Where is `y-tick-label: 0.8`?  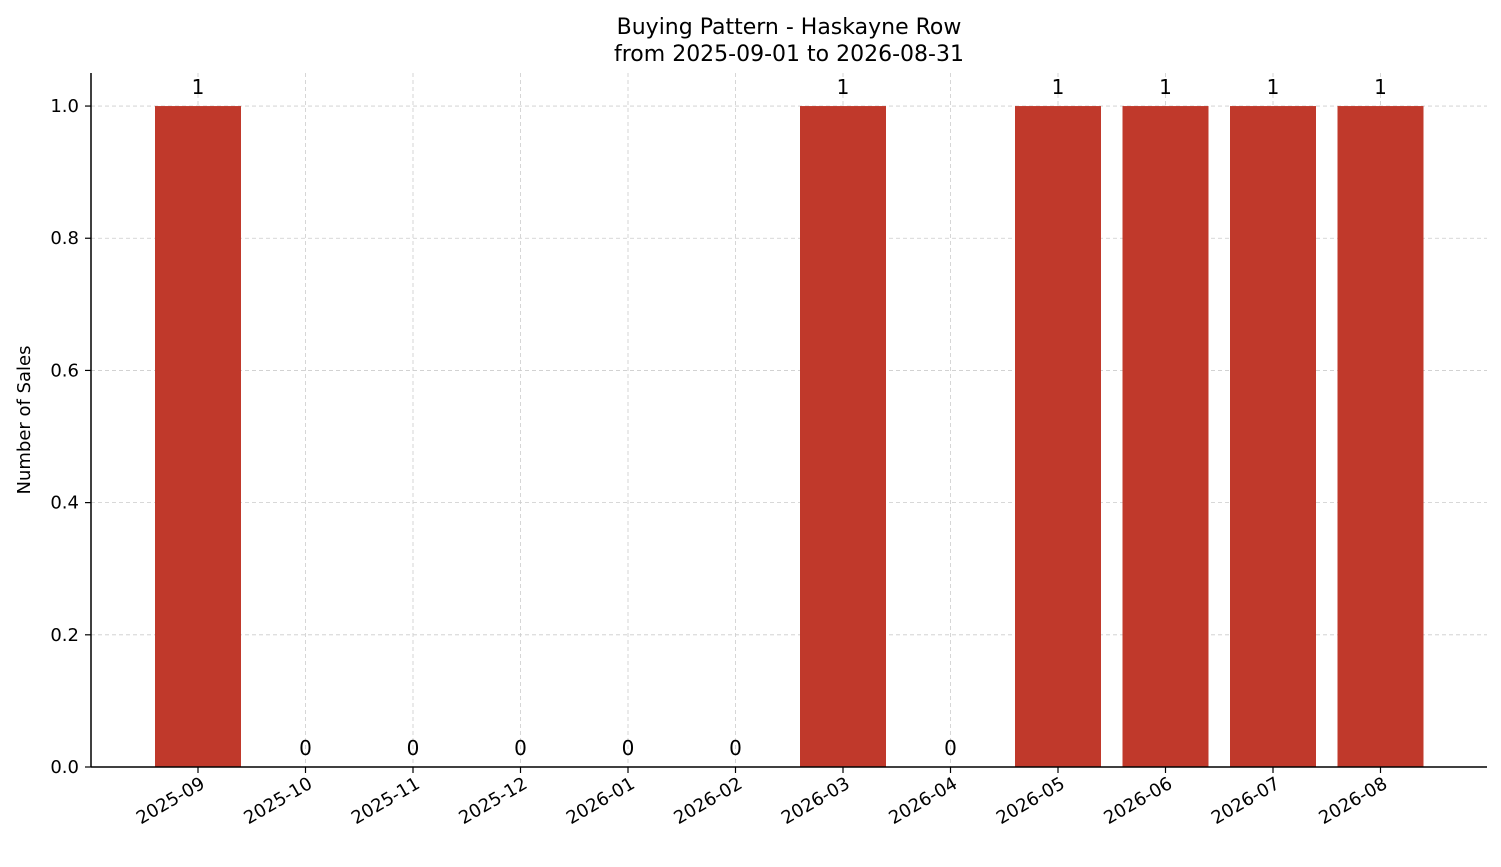 y-tick-label: 0.8 is located at coordinates (64, 238).